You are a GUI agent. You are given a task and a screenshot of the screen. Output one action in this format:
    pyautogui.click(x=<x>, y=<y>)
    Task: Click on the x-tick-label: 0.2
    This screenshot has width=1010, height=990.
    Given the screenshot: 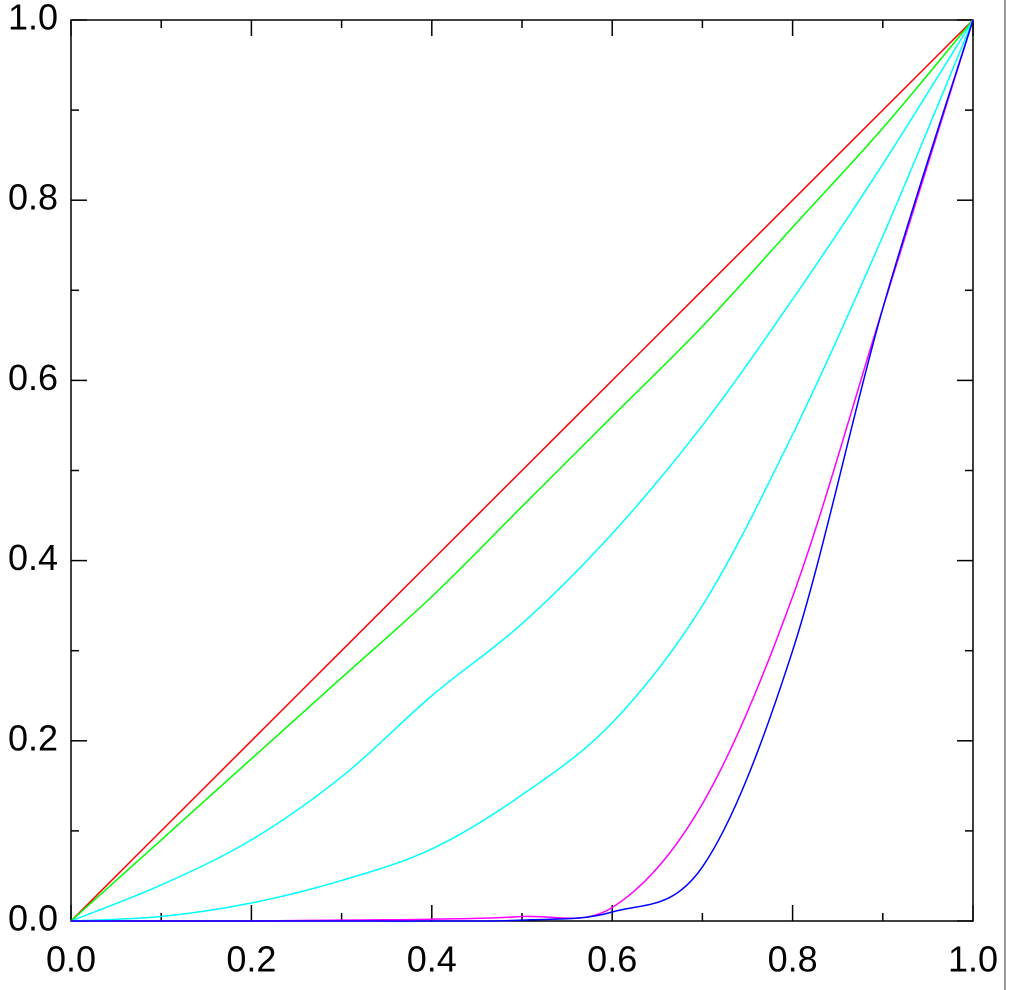 What is the action you would take?
    pyautogui.click(x=251, y=959)
    